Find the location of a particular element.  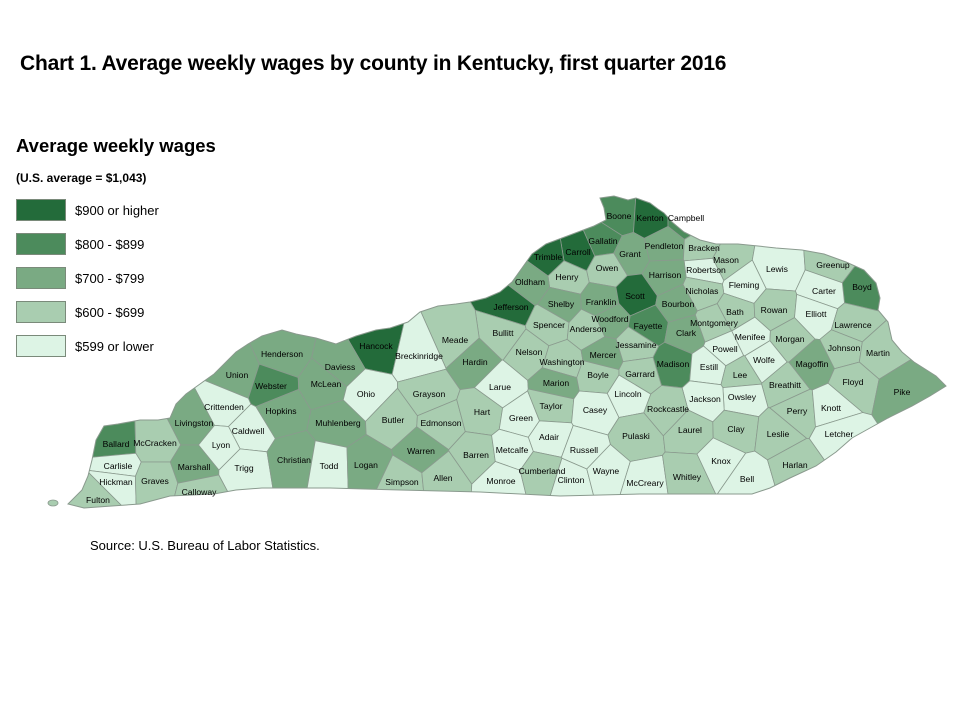

county-label-edmonson: Edmonson is located at coordinates (440, 423).